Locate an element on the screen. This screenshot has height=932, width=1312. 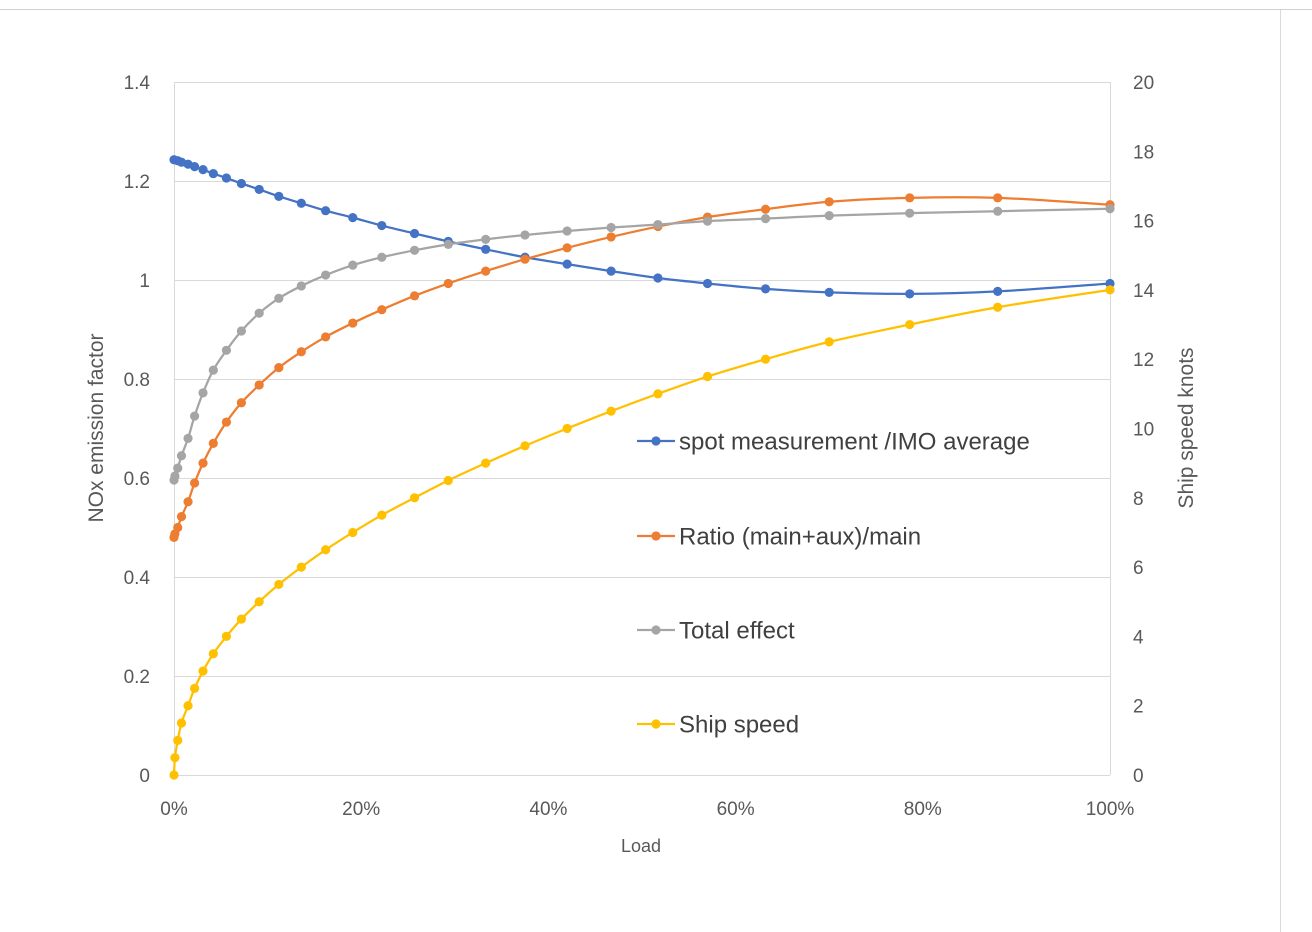
y-left-tick-label-7: 1.4 is located at coordinates (137, 83).